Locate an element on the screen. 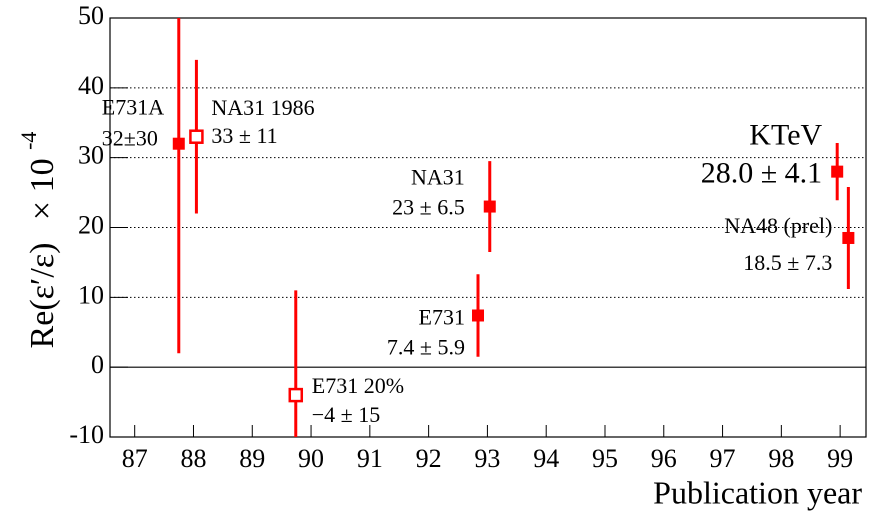  y-tick-label: 40 is located at coordinates (91, 85).